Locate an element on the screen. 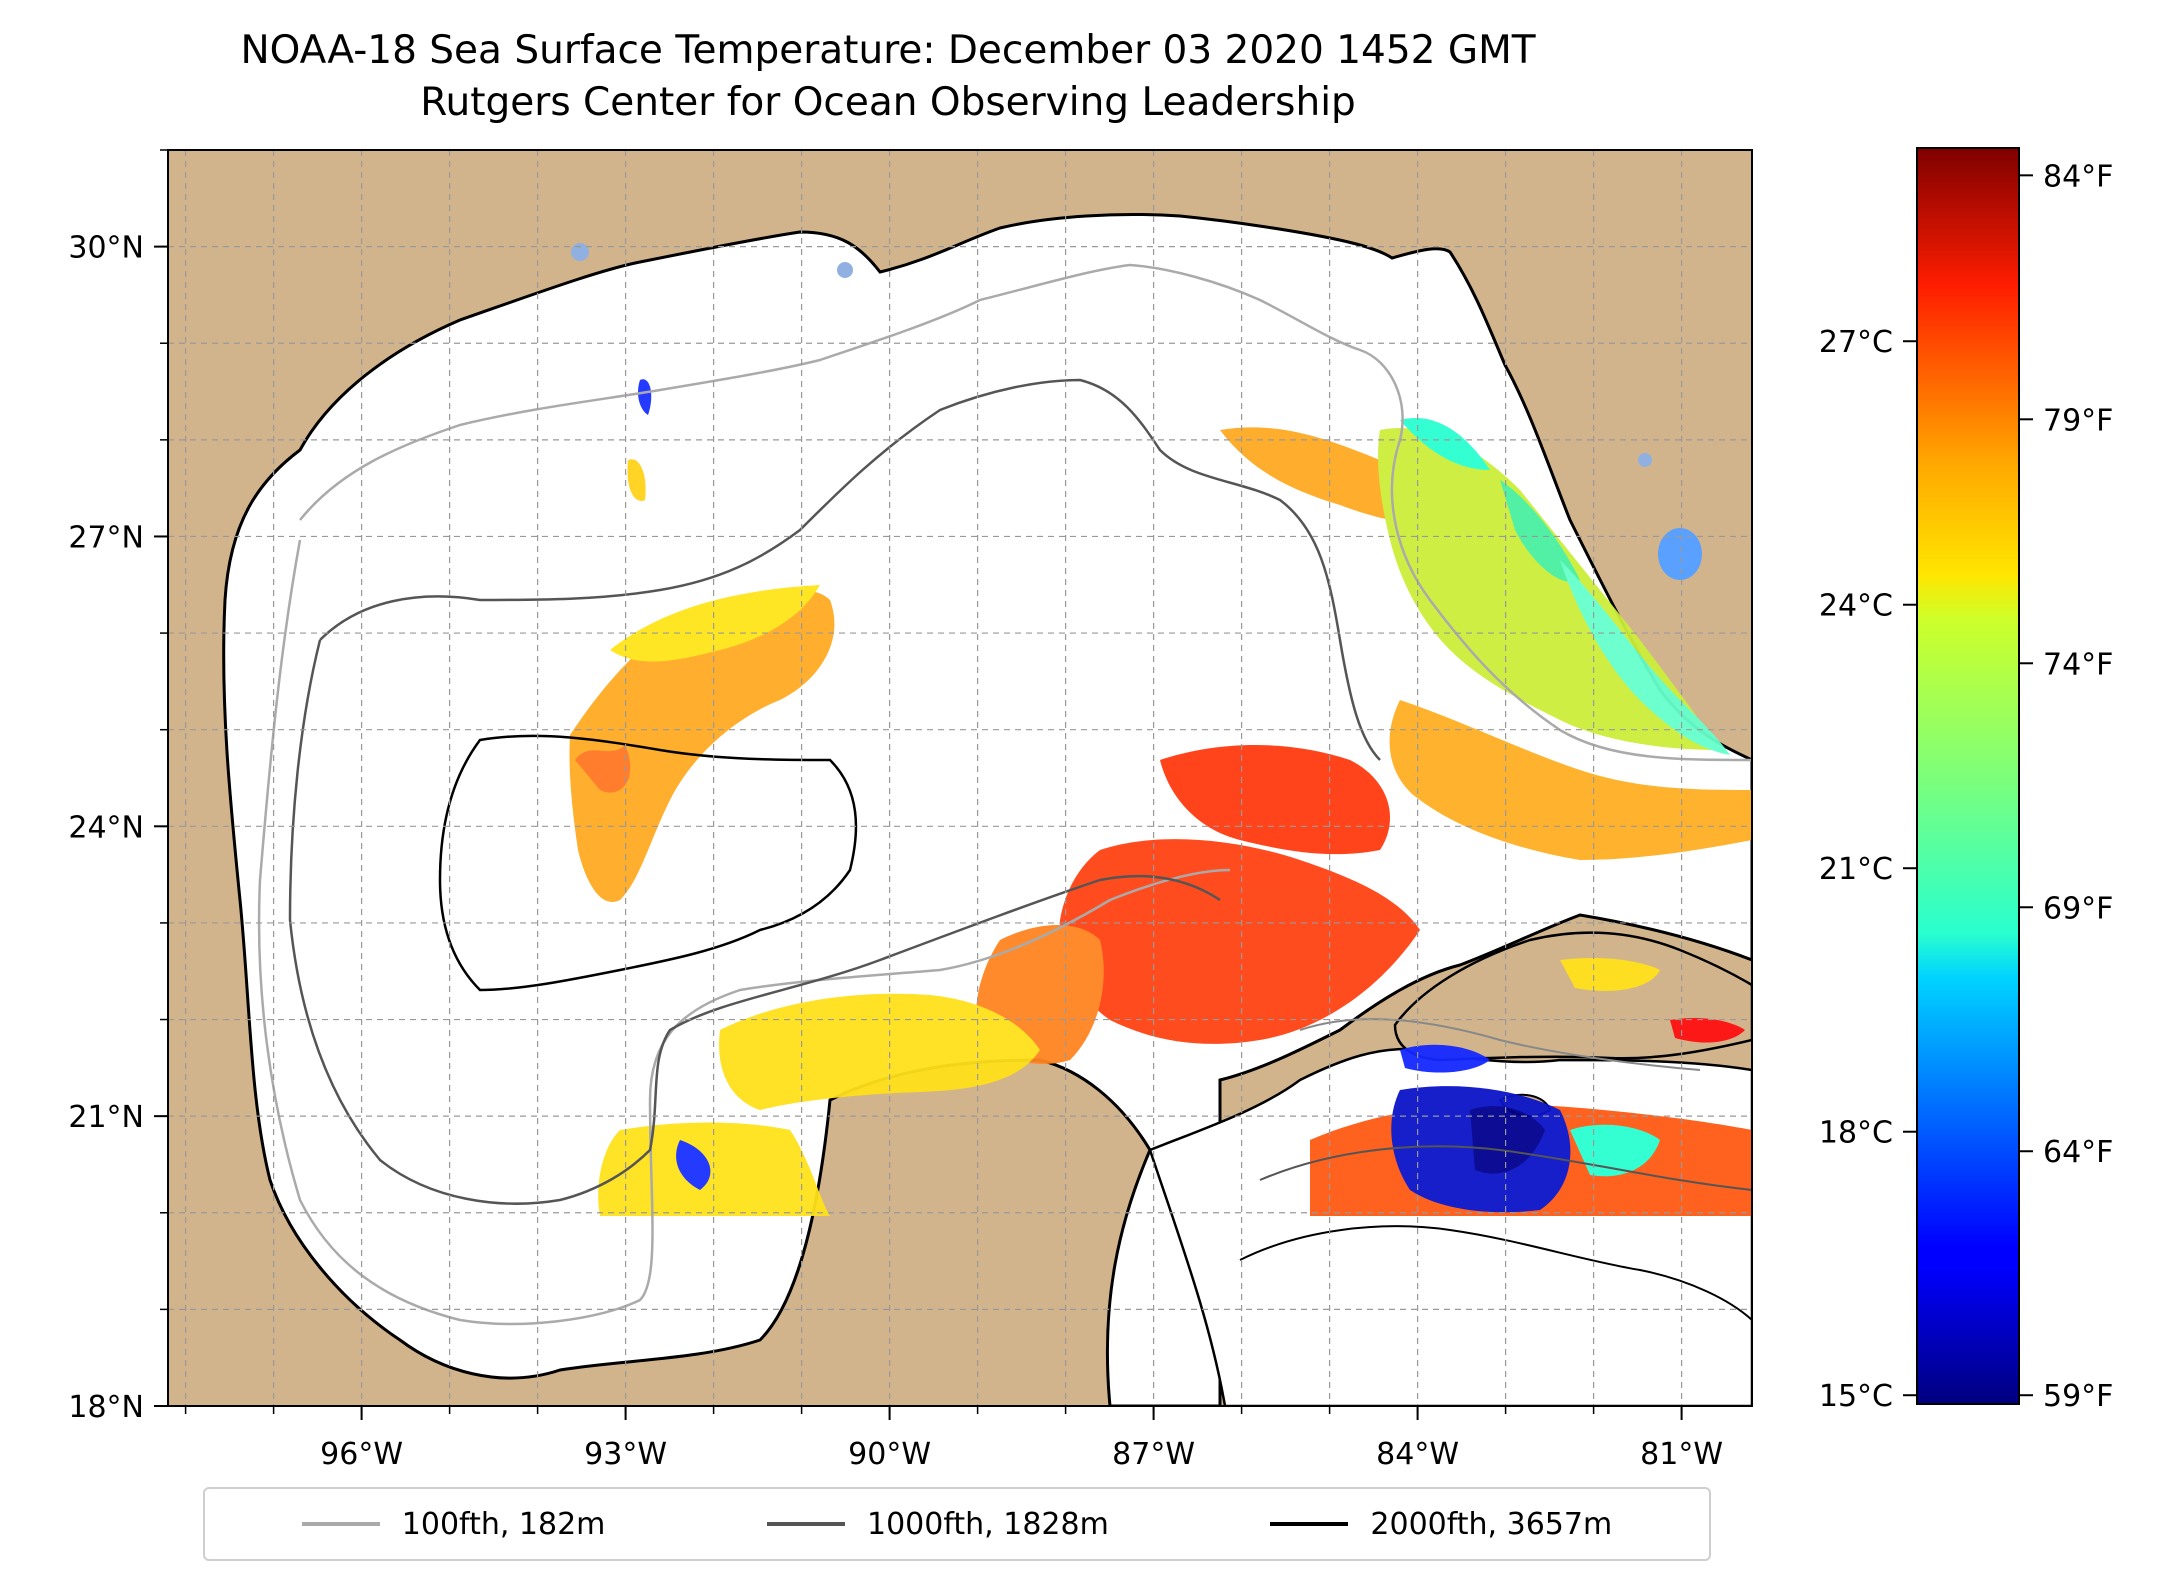  colorbar-fahrenheit-axis: 59°F 64°F 69°F 74°F 79°F 84°F is located at coordinates (2066, 786).